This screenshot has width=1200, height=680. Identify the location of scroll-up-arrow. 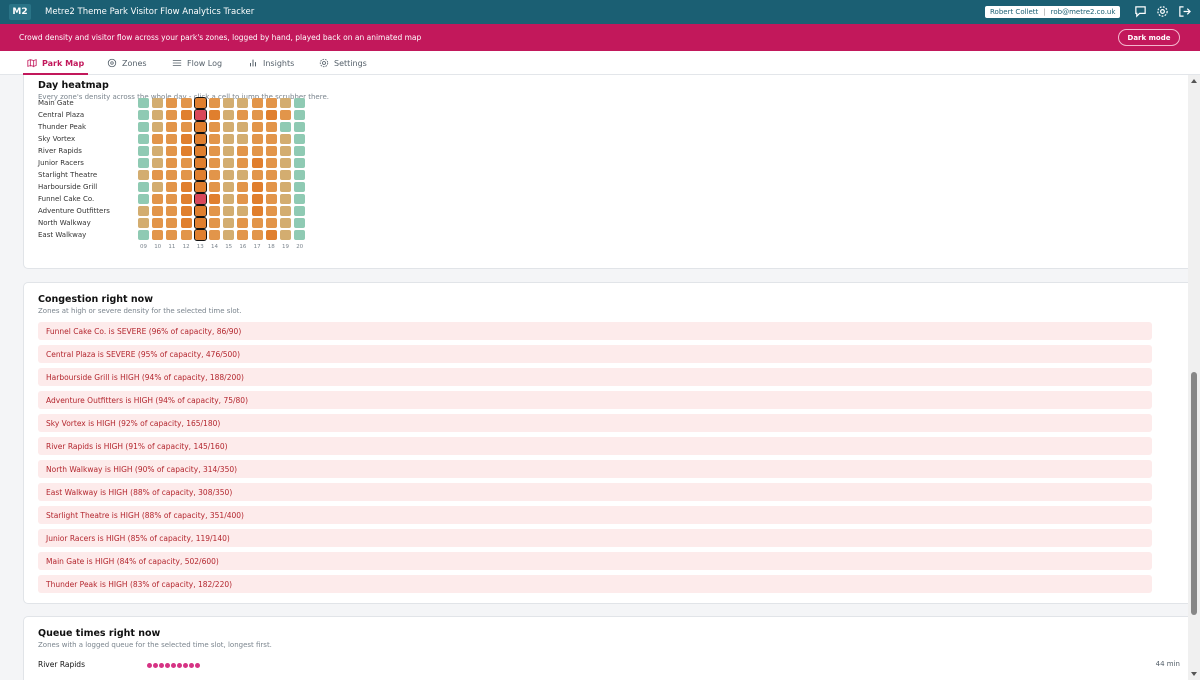
(1194, 81).